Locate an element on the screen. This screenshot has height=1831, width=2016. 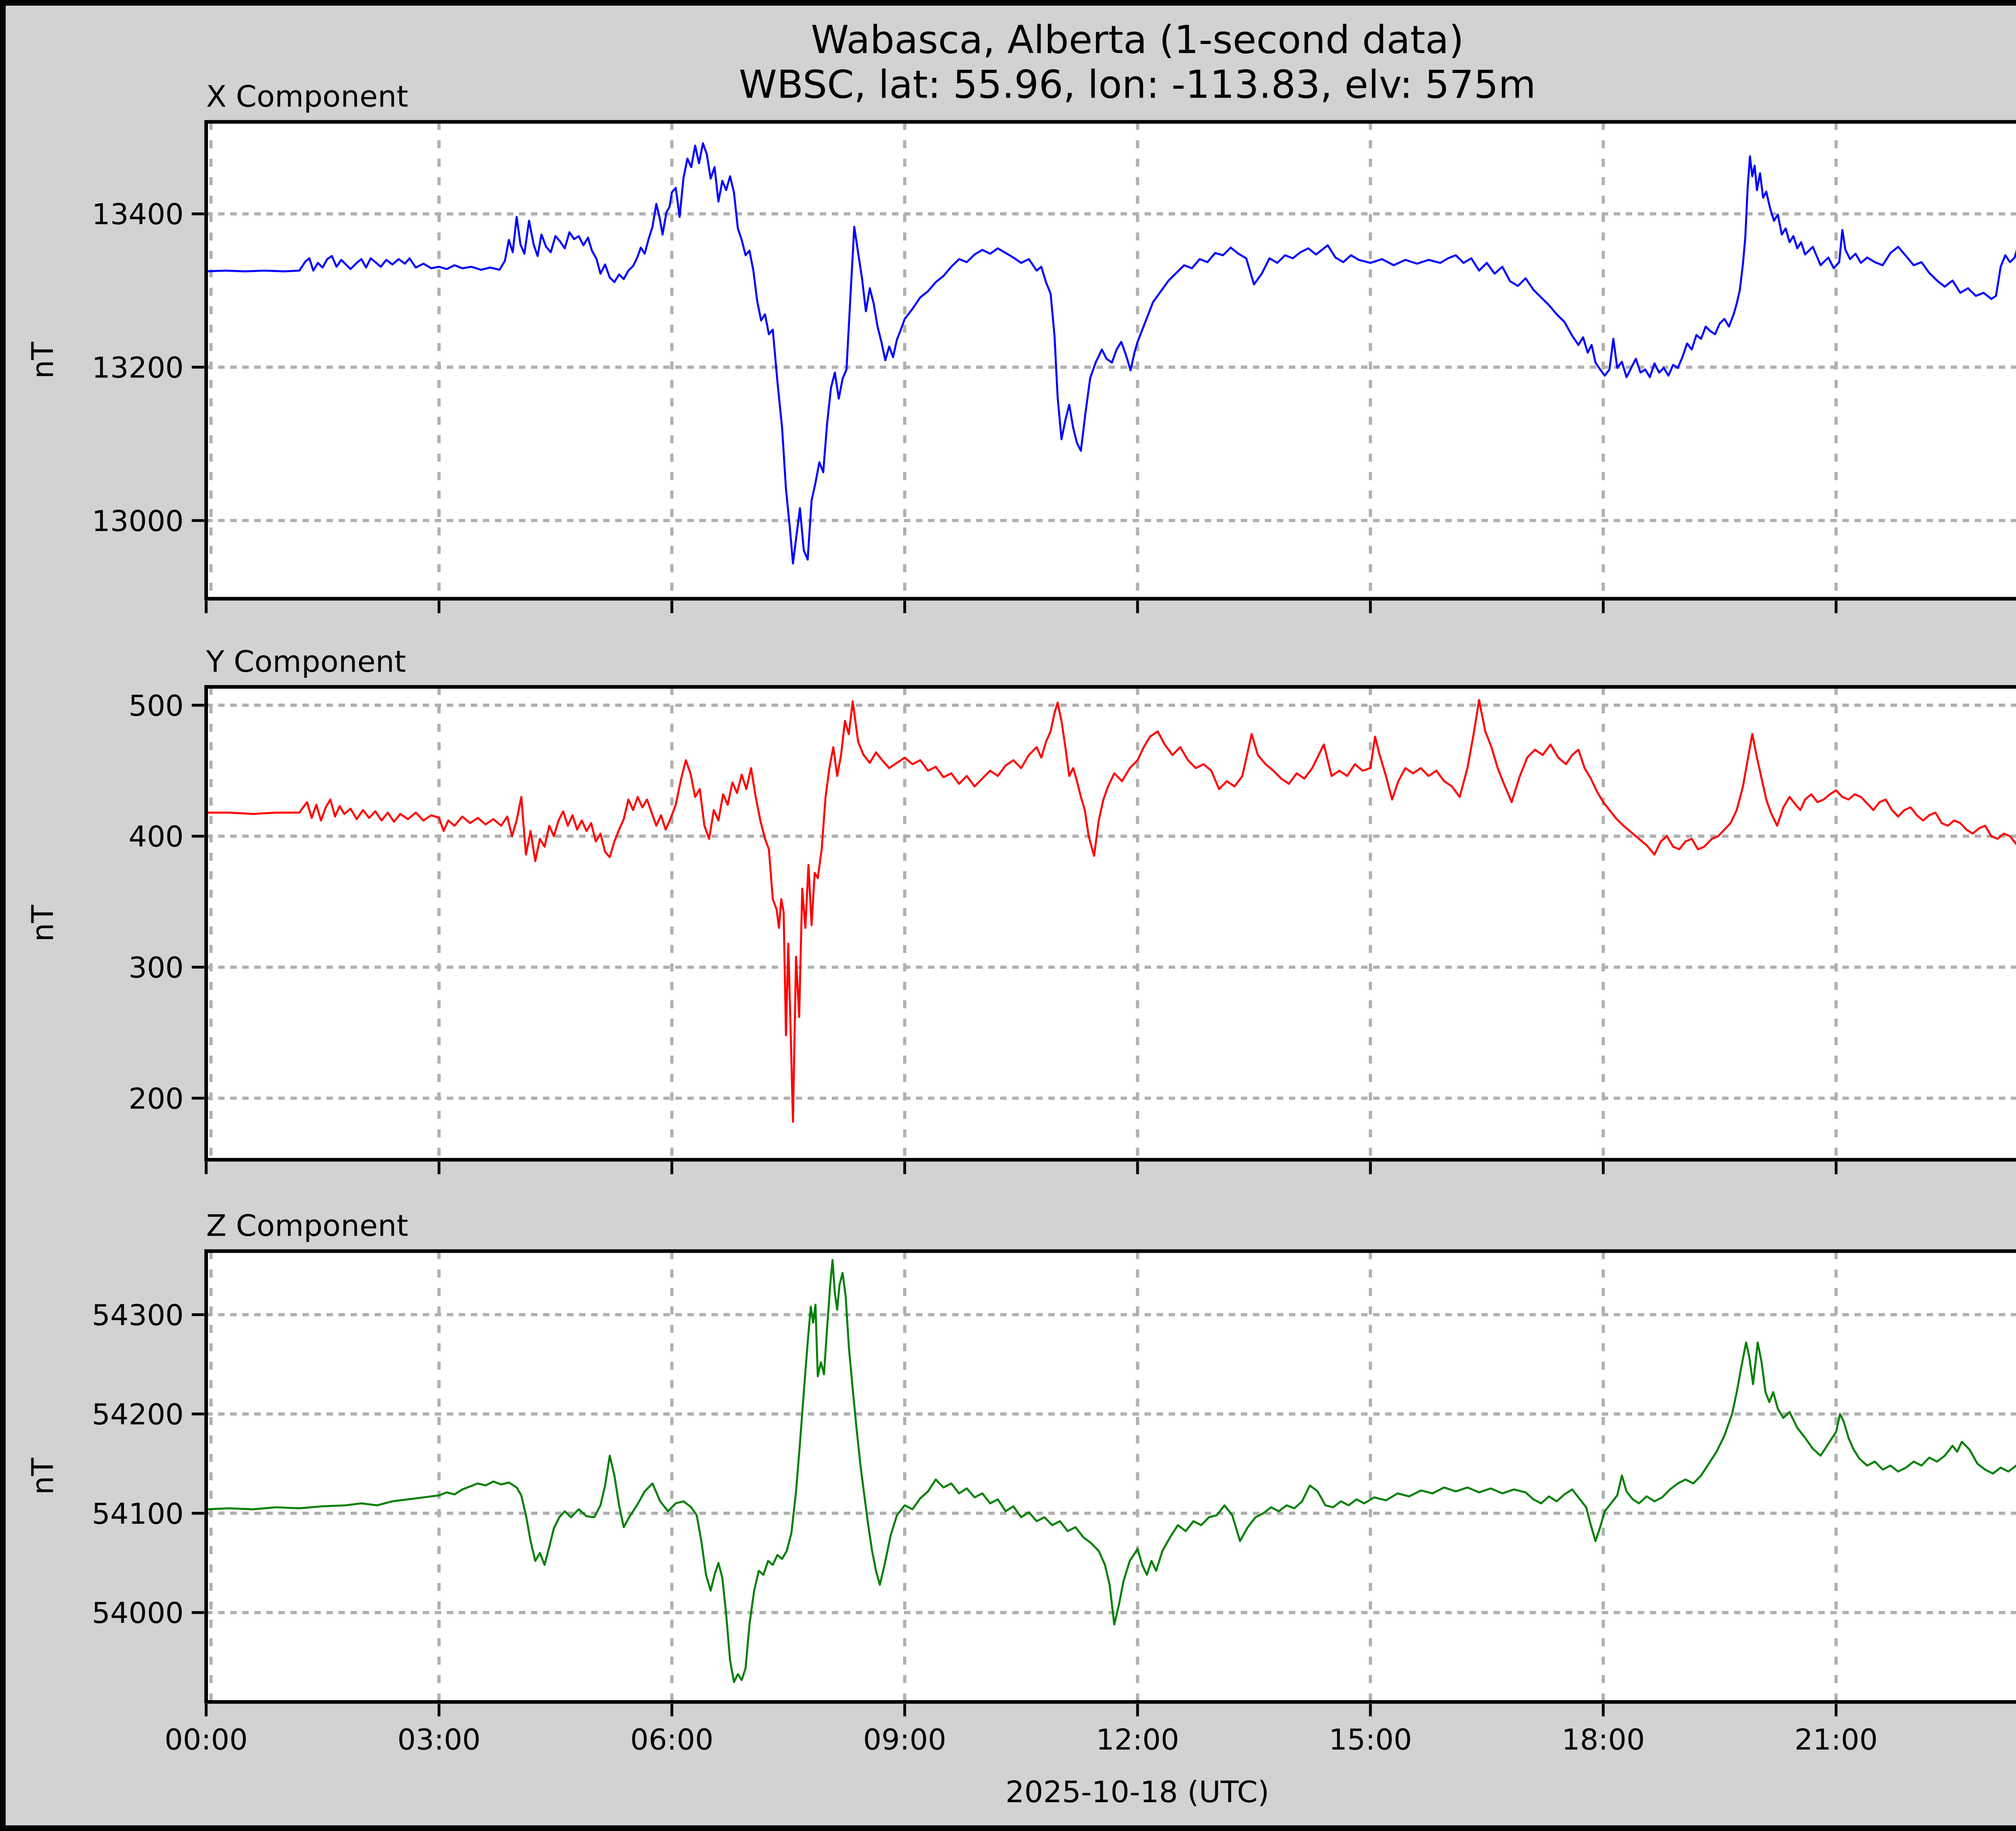
figure-title-line1: Wabasca, Alberta (1-second data) is located at coordinates (1137, 39).